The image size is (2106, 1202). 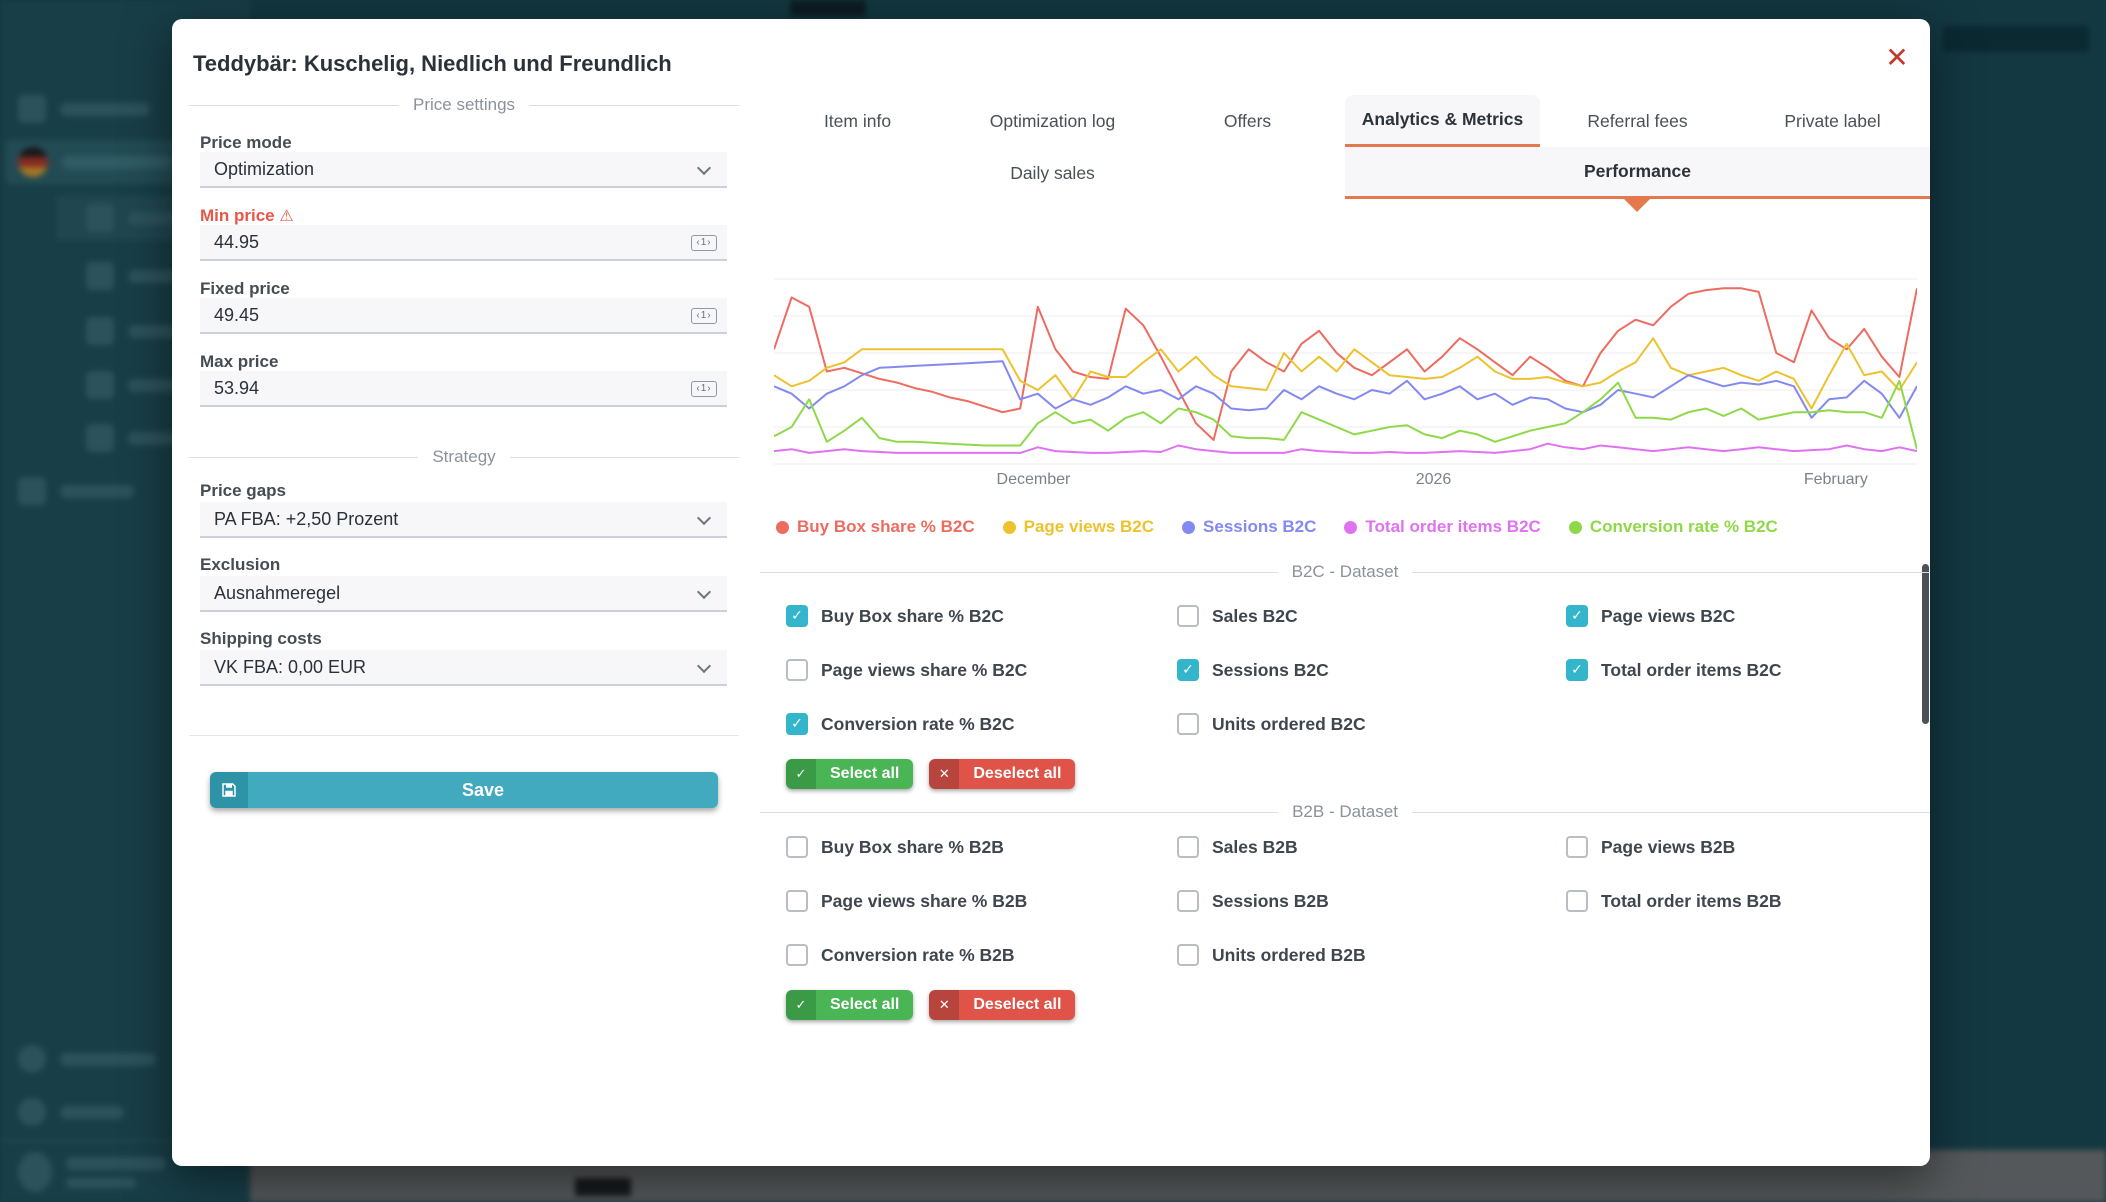 What do you see at coordinates (704, 316) in the screenshot?
I see `number-stepper-icon: ‹1›` at bounding box center [704, 316].